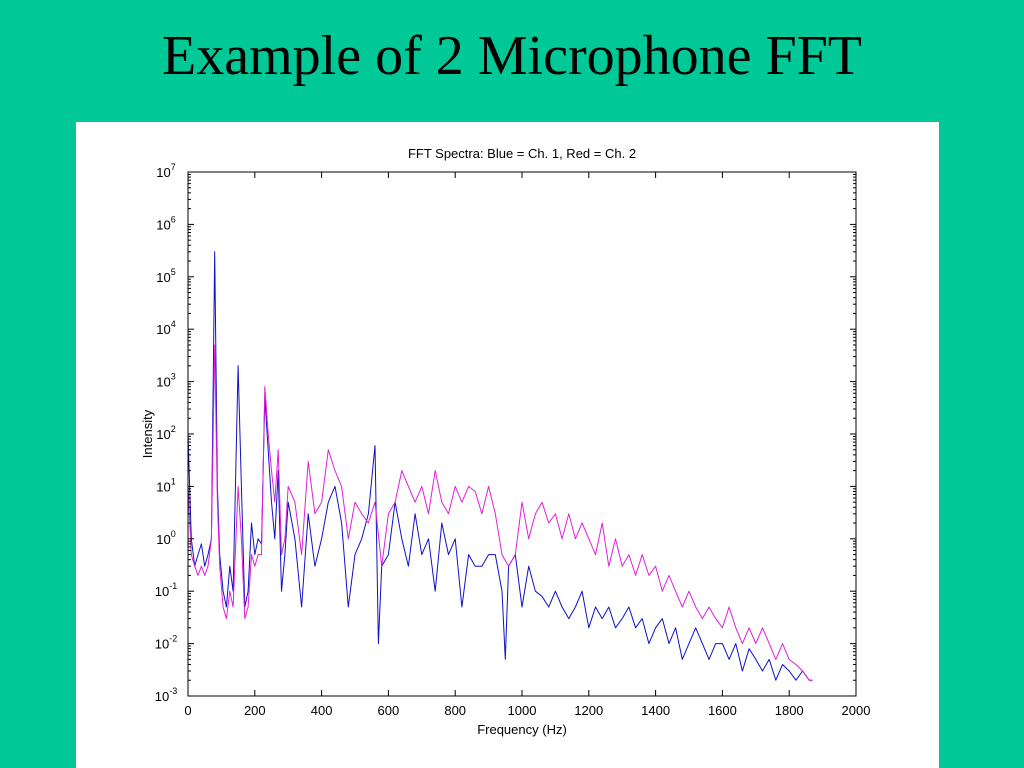  Describe the element at coordinates (166, 590) in the screenshot. I see `y-tick-label: 10⁻¹` at that location.